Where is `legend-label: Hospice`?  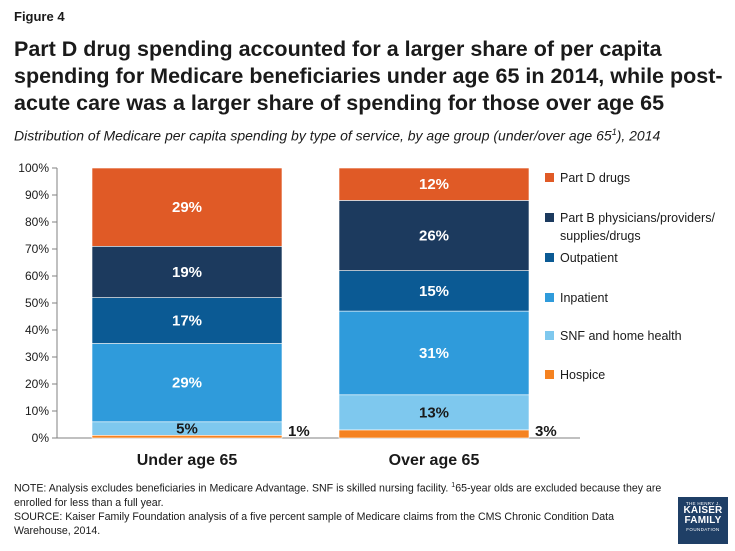
legend-label: Hospice is located at coordinates (582, 375).